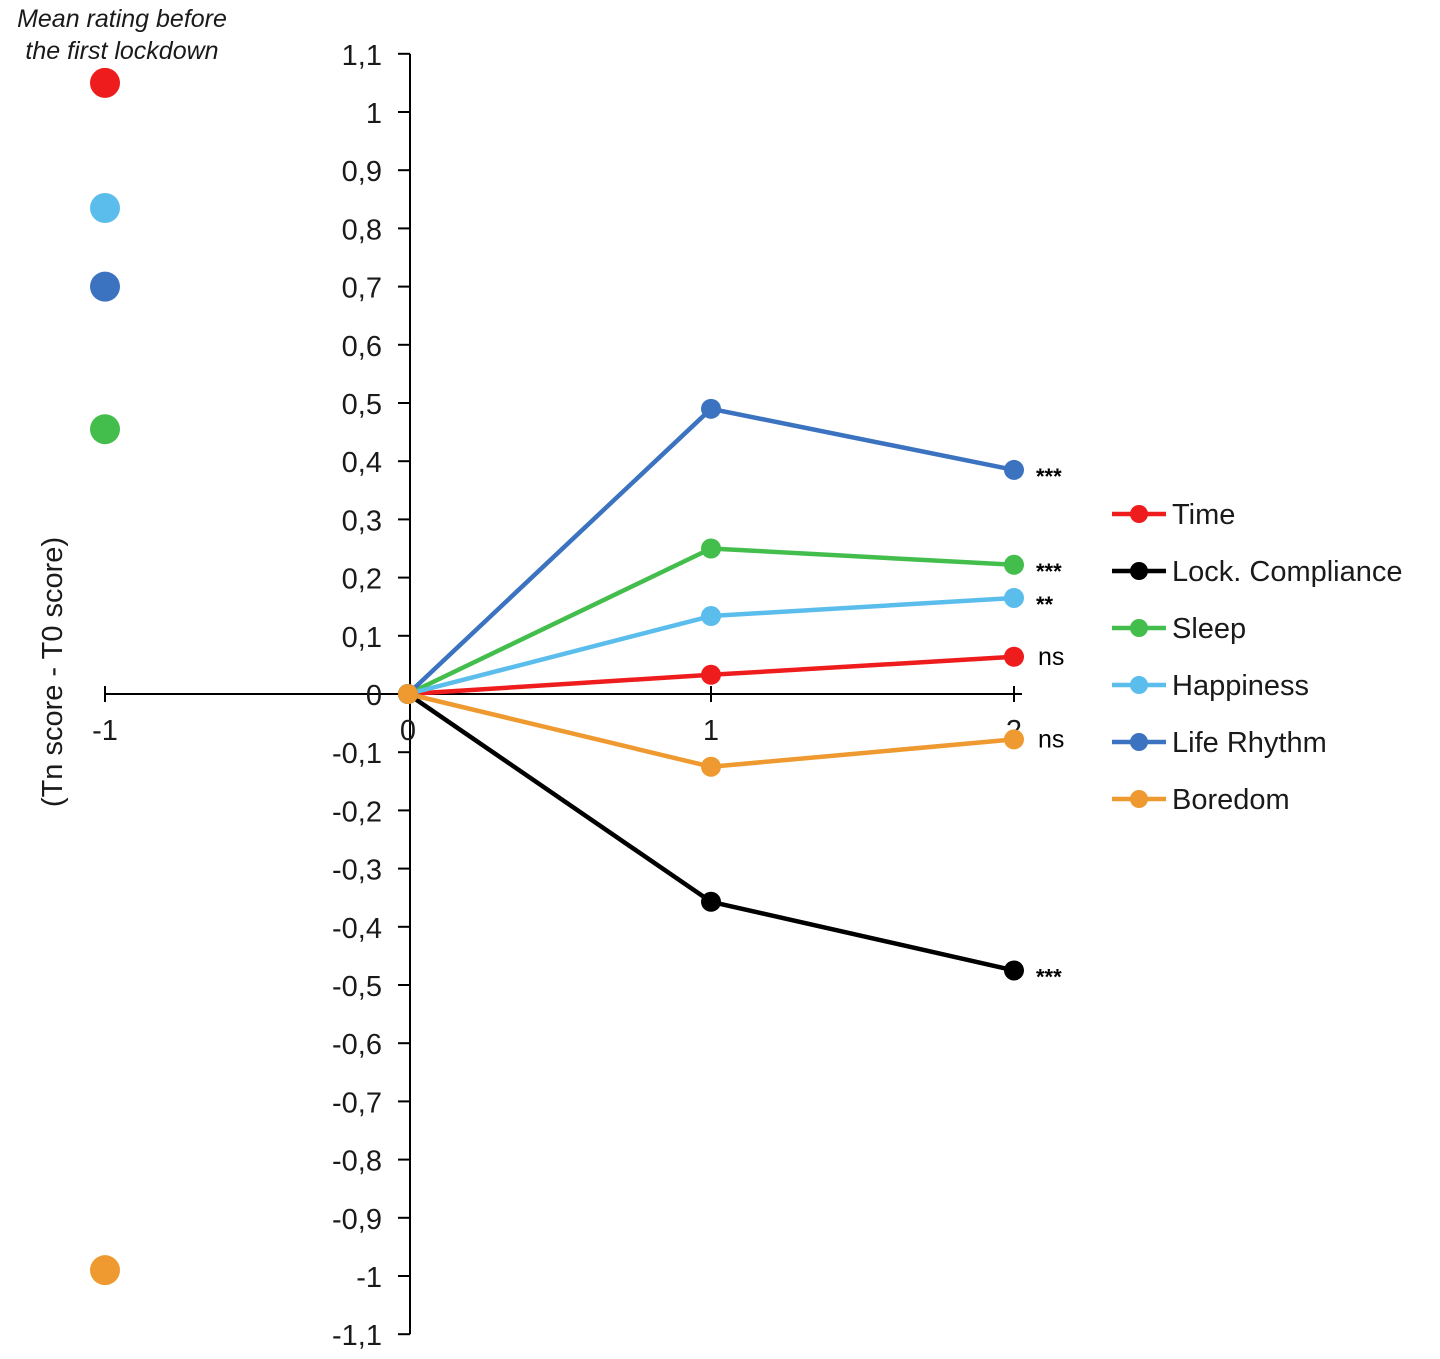 The width and height of the screenshot is (1440, 1359). Describe the element at coordinates (1203, 515) in the screenshot. I see `legend-label-time: Time` at that location.